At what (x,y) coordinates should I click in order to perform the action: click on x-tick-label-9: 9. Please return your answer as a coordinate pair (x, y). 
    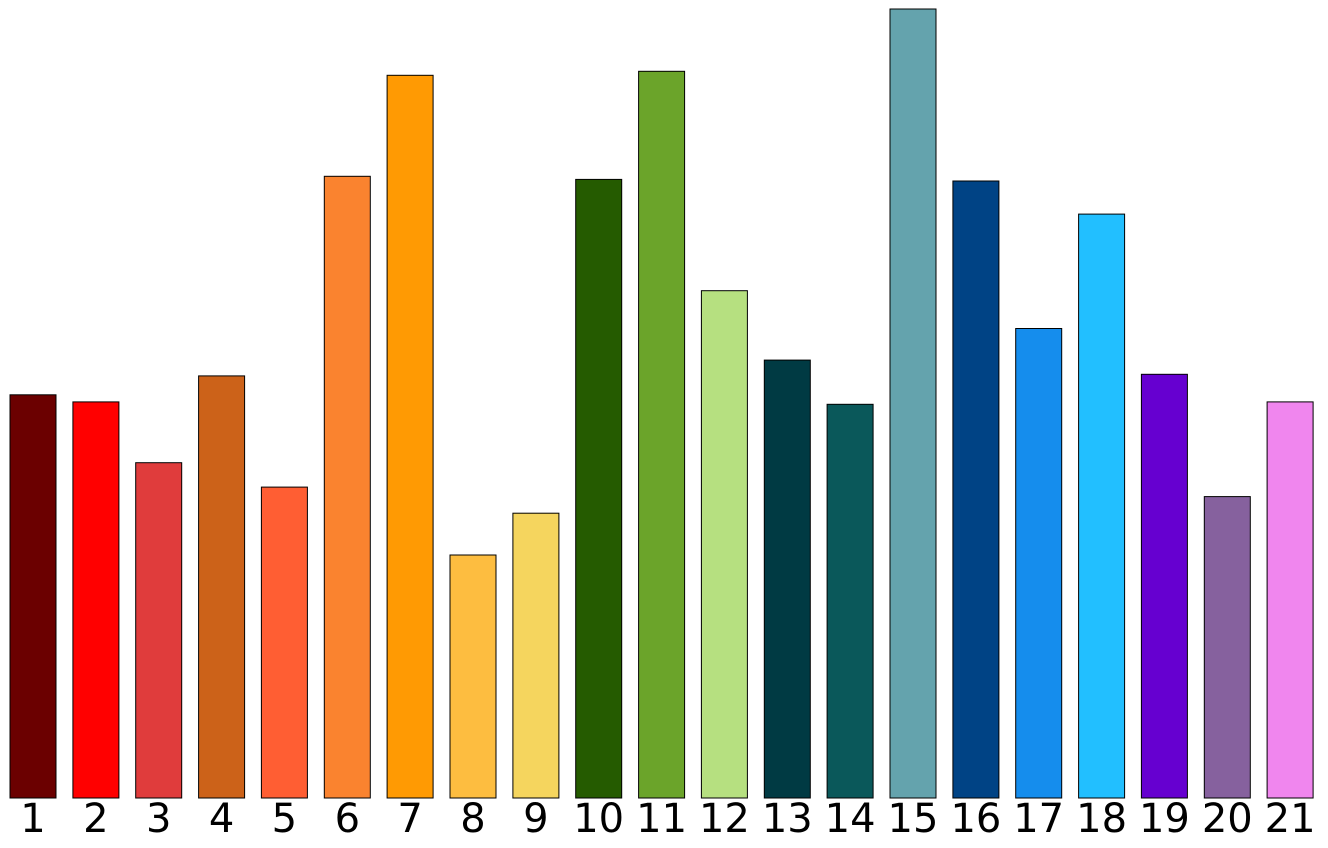
    Looking at the image, I should click on (535, 819).